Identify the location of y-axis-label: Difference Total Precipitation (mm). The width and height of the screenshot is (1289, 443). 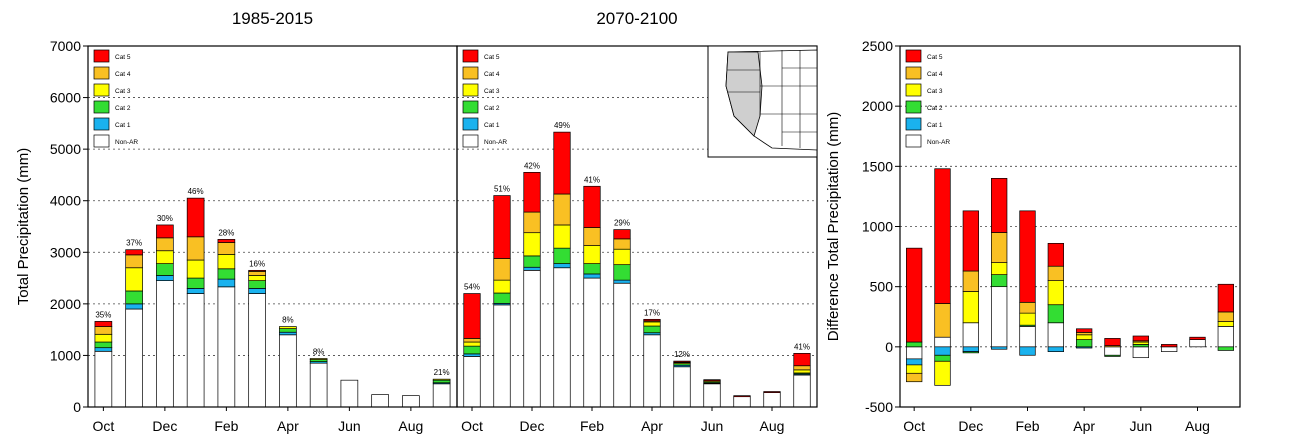
(833, 227).